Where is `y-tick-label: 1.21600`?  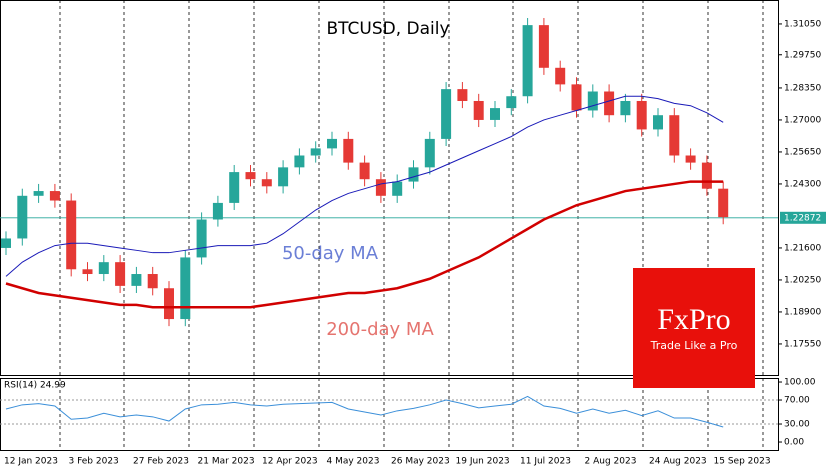
y-tick-label: 1.21600 is located at coordinates (802, 248).